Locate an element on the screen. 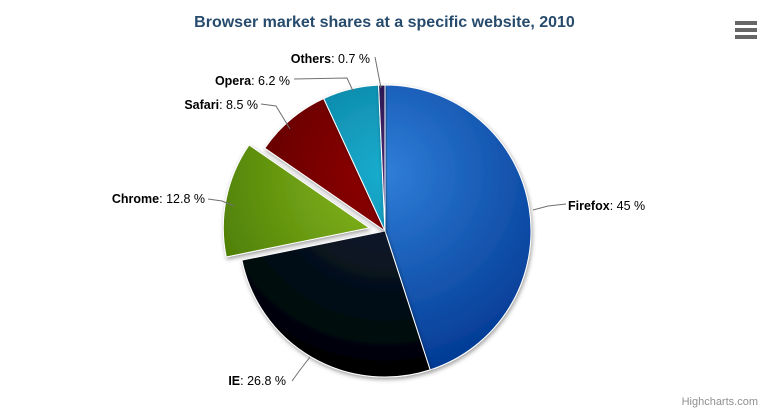  hamburger-menu-icon is located at coordinates (746, 30).